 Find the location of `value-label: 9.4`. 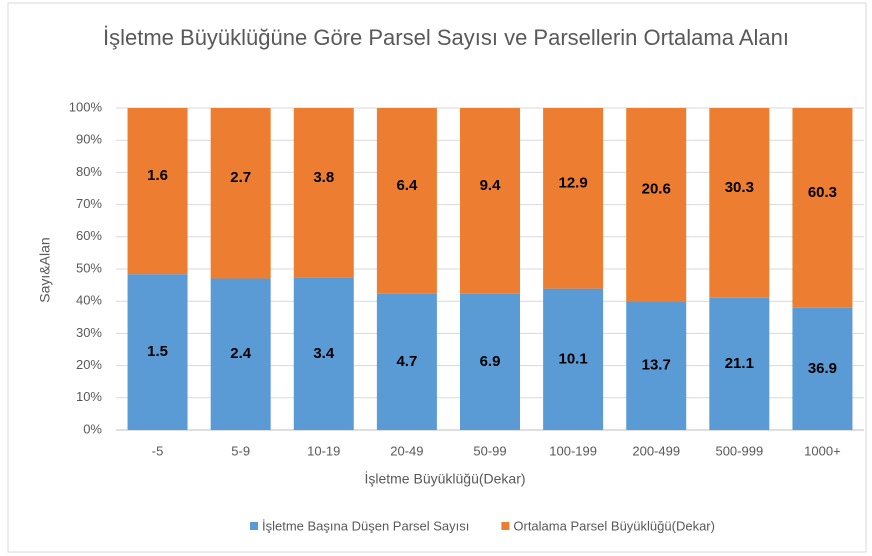

value-label: 9.4 is located at coordinates (491, 185).